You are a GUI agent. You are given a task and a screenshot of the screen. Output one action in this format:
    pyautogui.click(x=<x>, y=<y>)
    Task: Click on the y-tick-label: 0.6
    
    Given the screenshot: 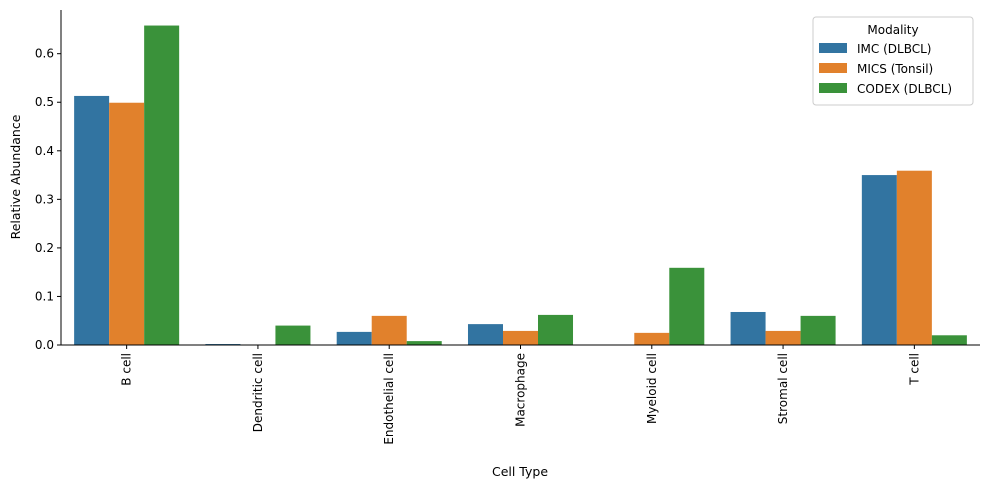 What is the action you would take?
    pyautogui.click(x=44, y=54)
    